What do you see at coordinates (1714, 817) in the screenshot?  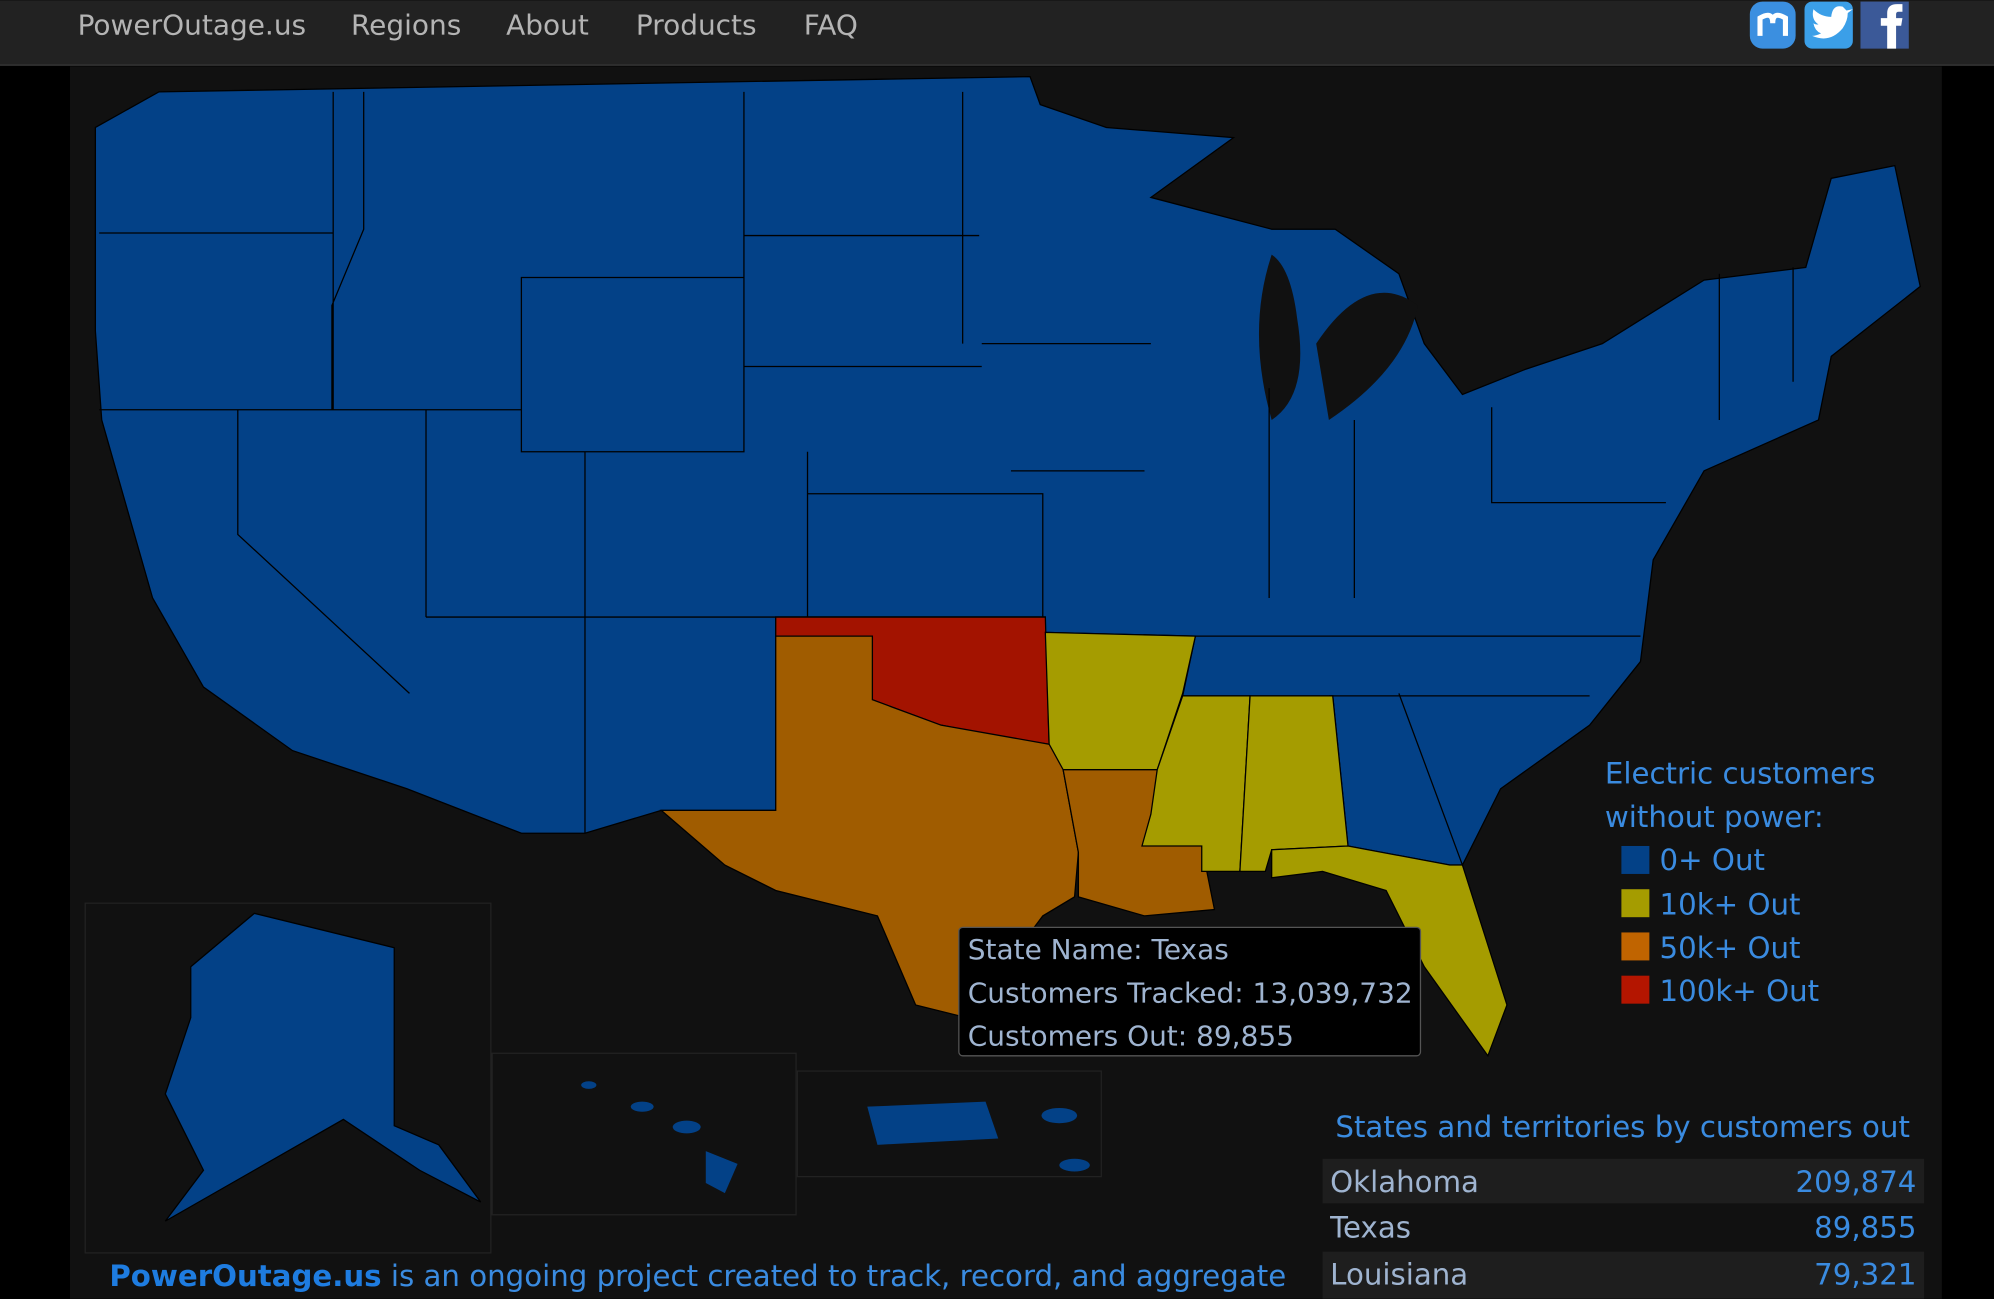 I see `legend-title: without power:` at bounding box center [1714, 817].